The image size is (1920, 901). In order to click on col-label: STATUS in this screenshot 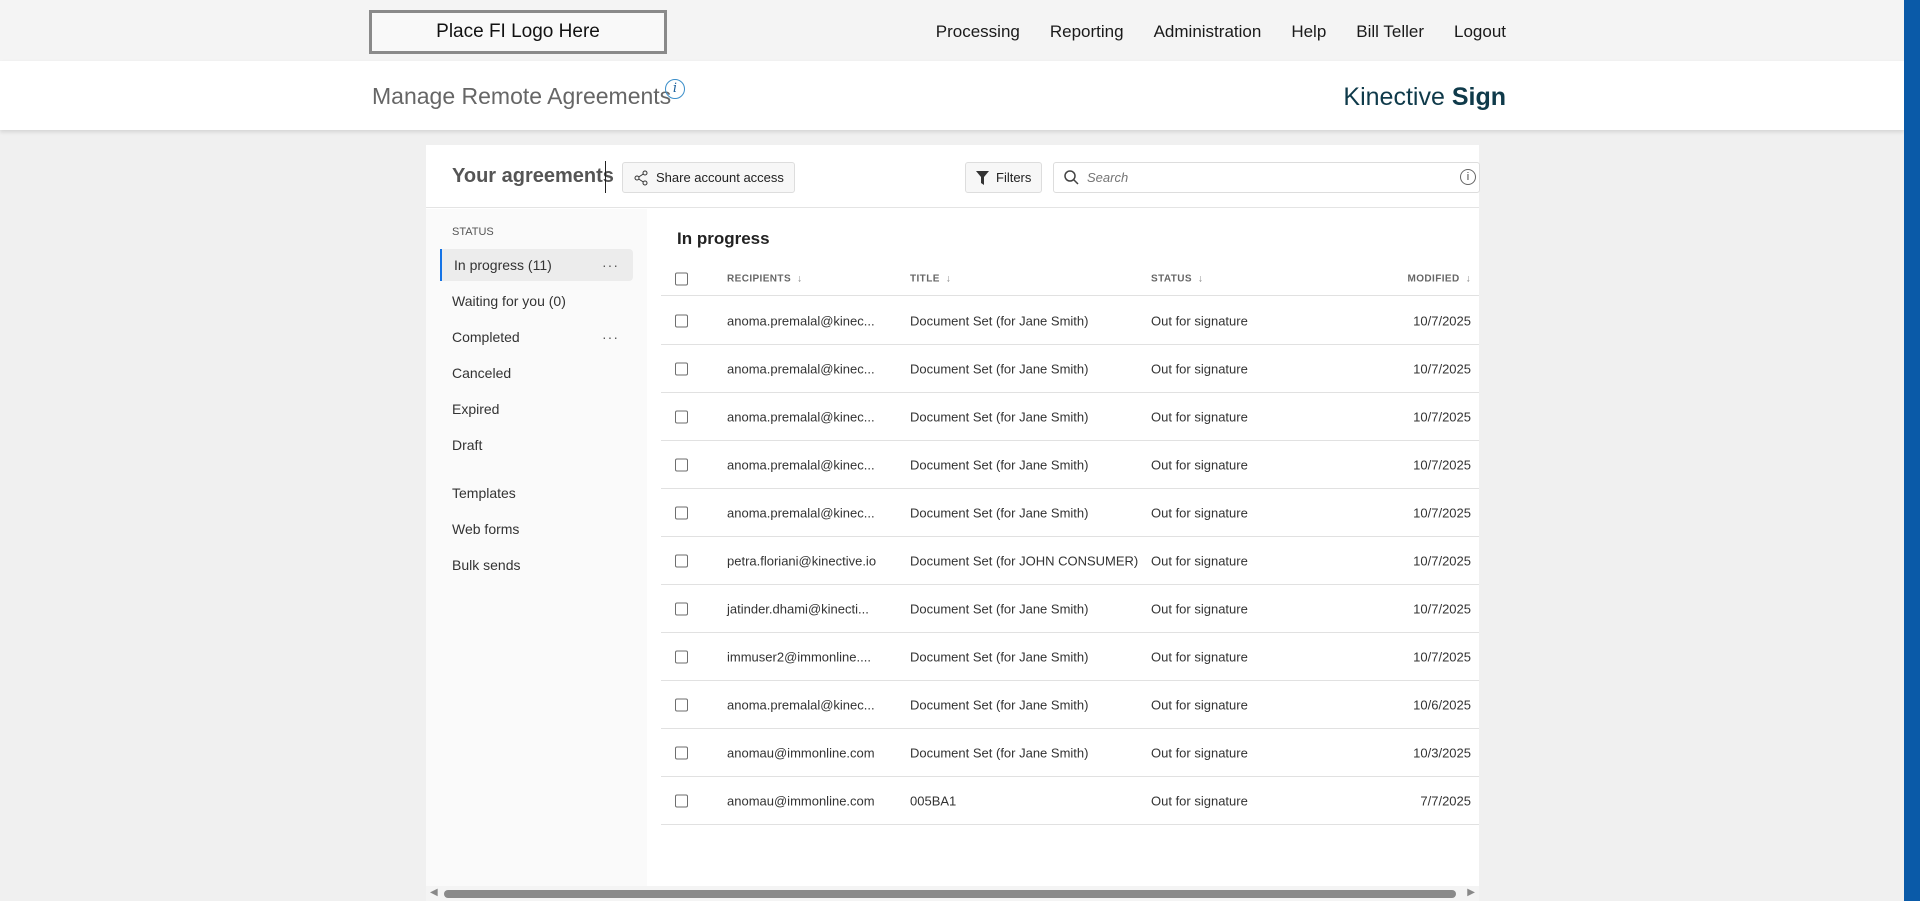, I will do `click(1171, 279)`.